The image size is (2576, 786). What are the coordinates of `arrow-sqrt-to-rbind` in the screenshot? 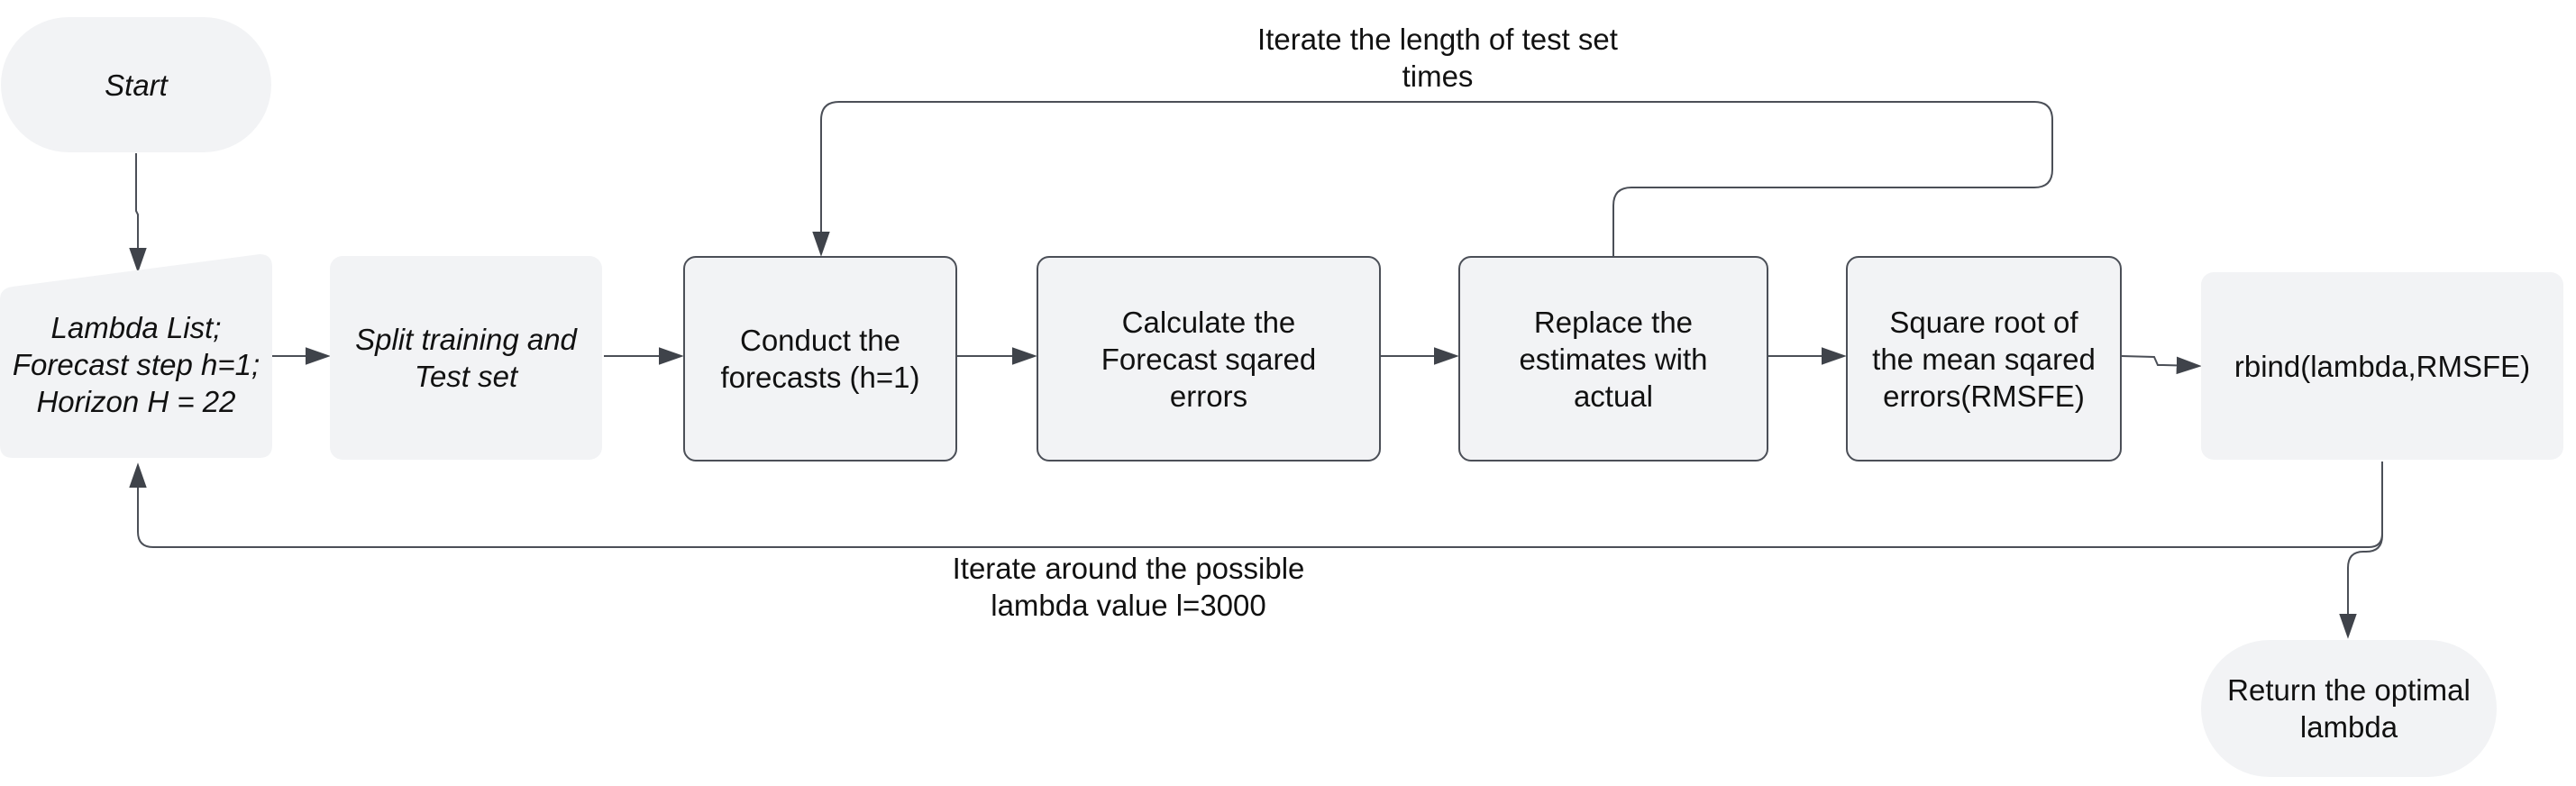 It's located at (2161, 365).